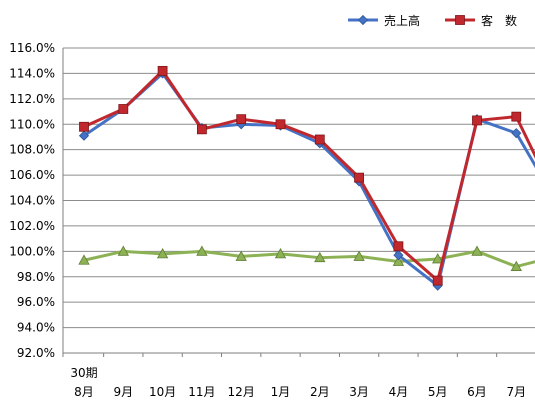  I want to click on period-label: 30期, so click(83, 373).